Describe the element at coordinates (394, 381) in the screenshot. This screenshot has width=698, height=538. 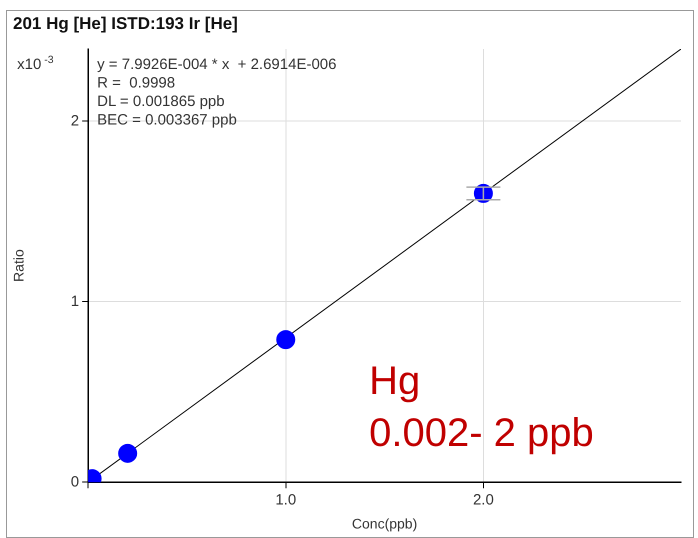
I see `annotation: Hg` at that location.